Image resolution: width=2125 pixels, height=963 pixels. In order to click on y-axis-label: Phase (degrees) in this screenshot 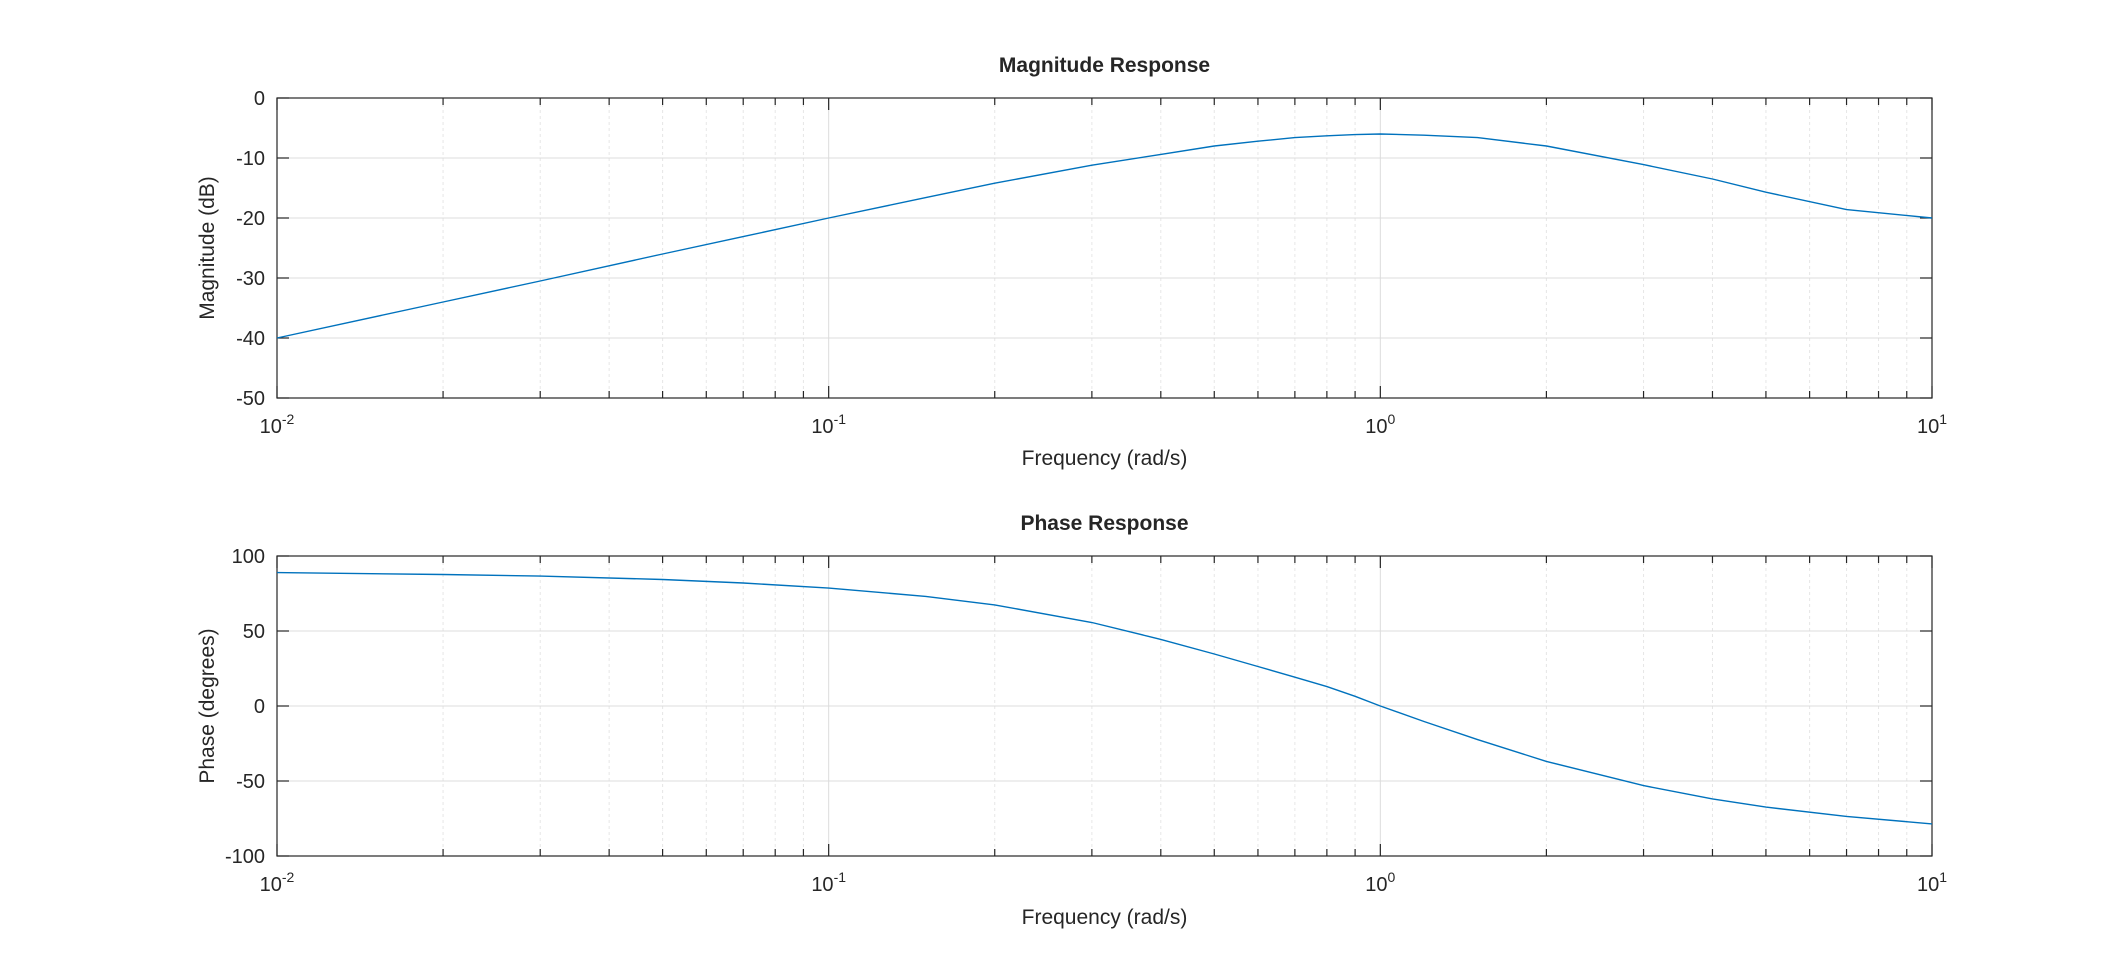, I will do `click(207, 705)`.